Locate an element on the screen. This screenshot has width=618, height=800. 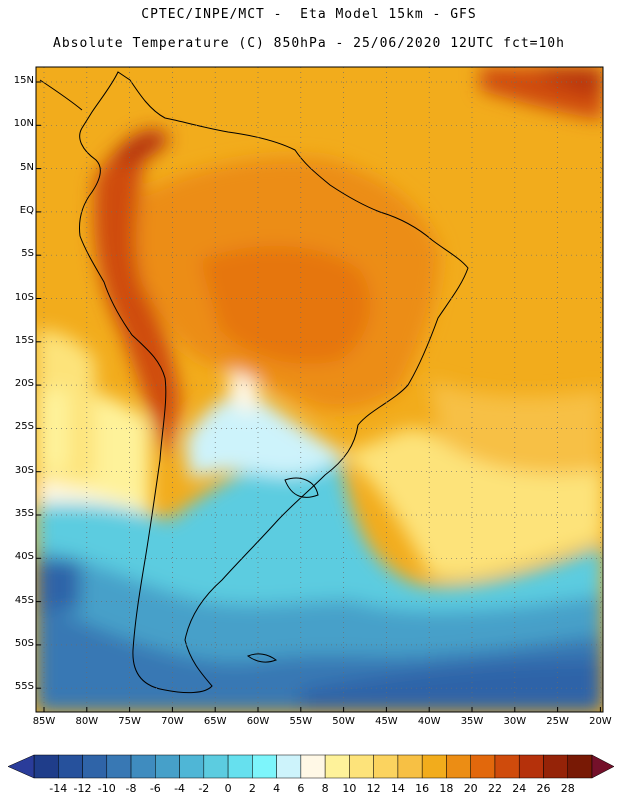
lon-label: 85W is located at coordinates (44, 721).